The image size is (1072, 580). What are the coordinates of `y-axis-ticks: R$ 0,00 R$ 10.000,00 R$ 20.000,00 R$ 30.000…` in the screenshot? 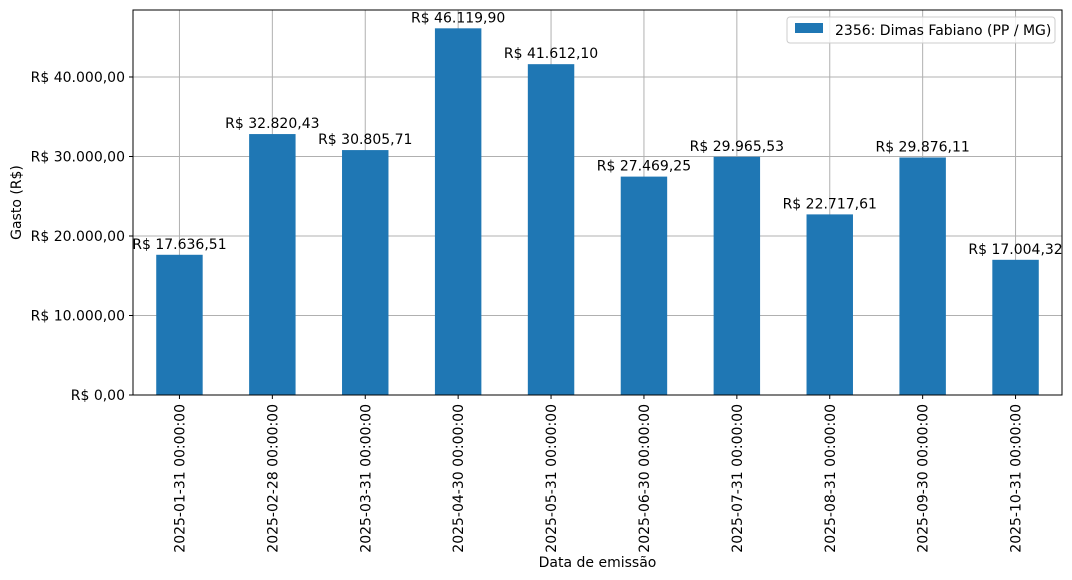 It's located at (82, 237).